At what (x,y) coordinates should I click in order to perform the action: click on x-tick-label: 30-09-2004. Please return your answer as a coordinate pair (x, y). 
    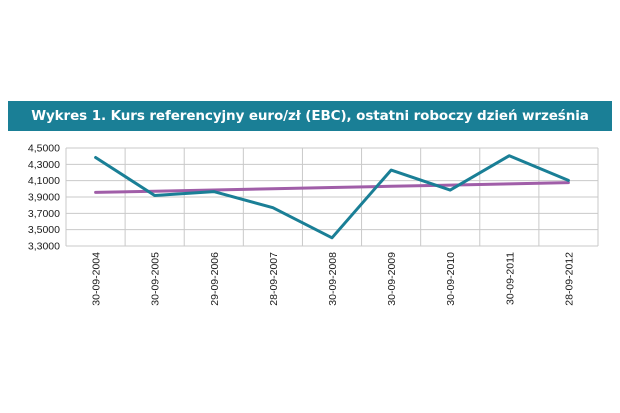
    Looking at the image, I should click on (97, 279).